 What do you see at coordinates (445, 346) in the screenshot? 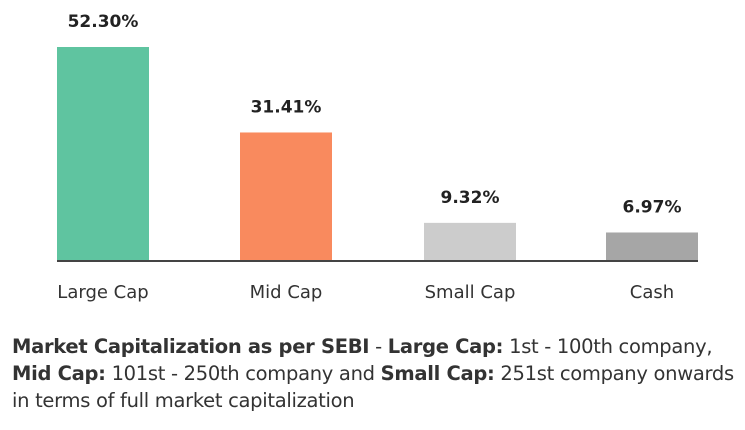
I see `note-term: Large Cap:` at bounding box center [445, 346].